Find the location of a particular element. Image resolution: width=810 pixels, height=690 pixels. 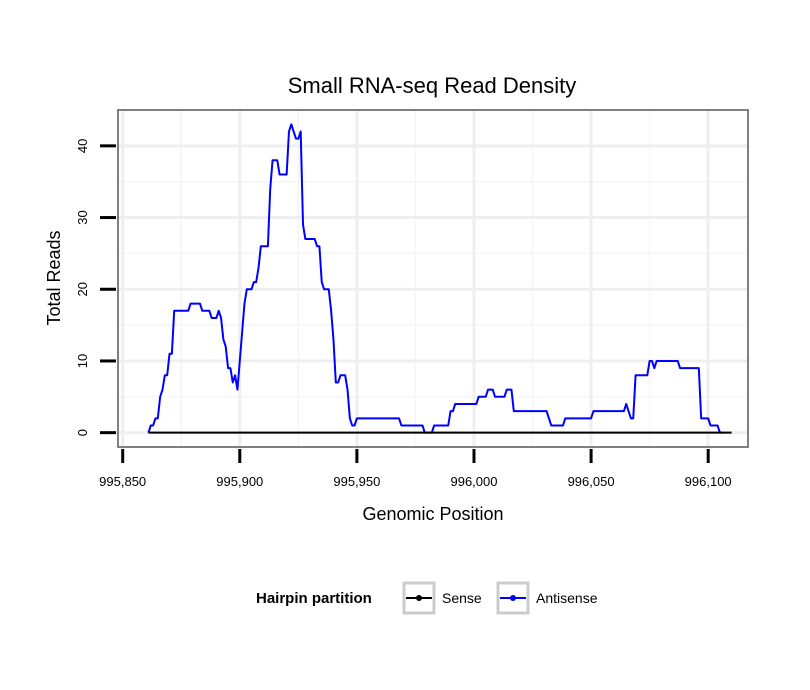

y-axis-title: Total Reads is located at coordinates (54, 277).